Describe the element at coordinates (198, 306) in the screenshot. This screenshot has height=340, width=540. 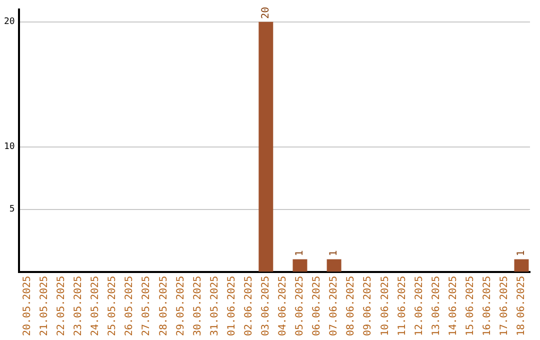
I see `x-tick-label: 30.05.2025` at that location.